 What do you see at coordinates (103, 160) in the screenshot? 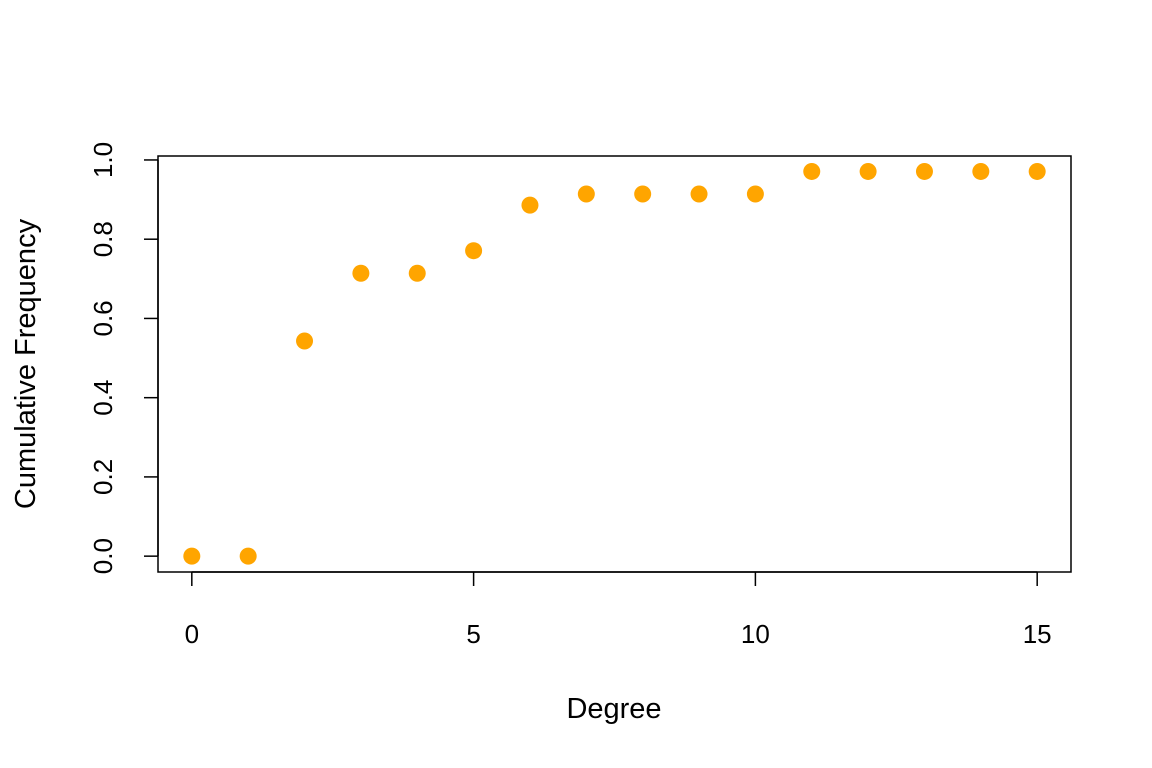
I see `y-tick-label: 1.0` at bounding box center [103, 160].